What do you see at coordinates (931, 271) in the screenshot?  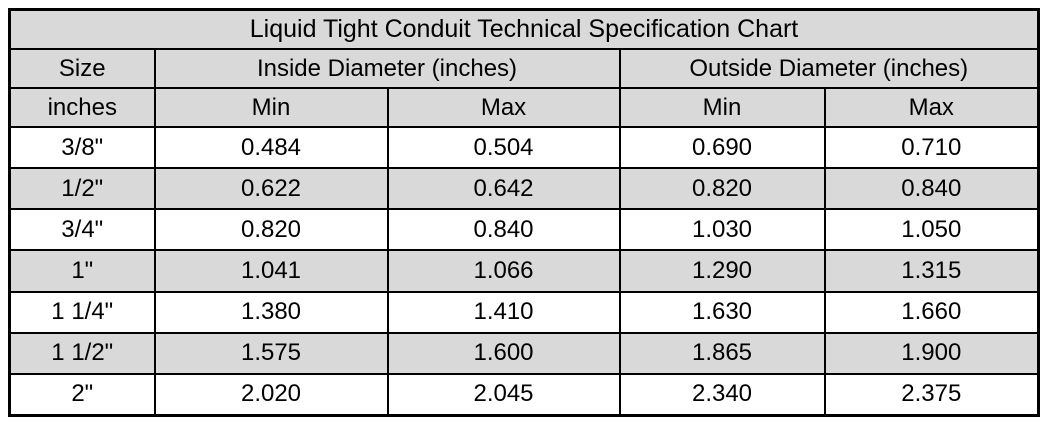 I see `cell-od-max: 1.315` at bounding box center [931, 271].